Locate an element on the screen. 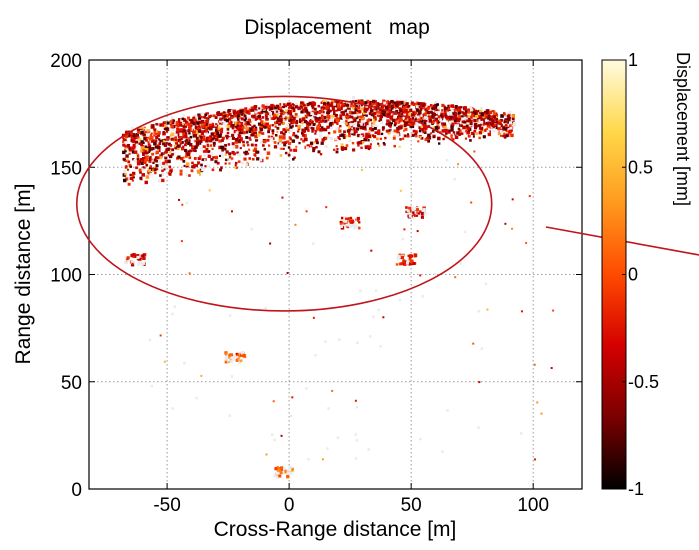 Image resolution: width=699 pixels, height=550 pixels. y-tick-label: 100 is located at coordinates (66, 276).